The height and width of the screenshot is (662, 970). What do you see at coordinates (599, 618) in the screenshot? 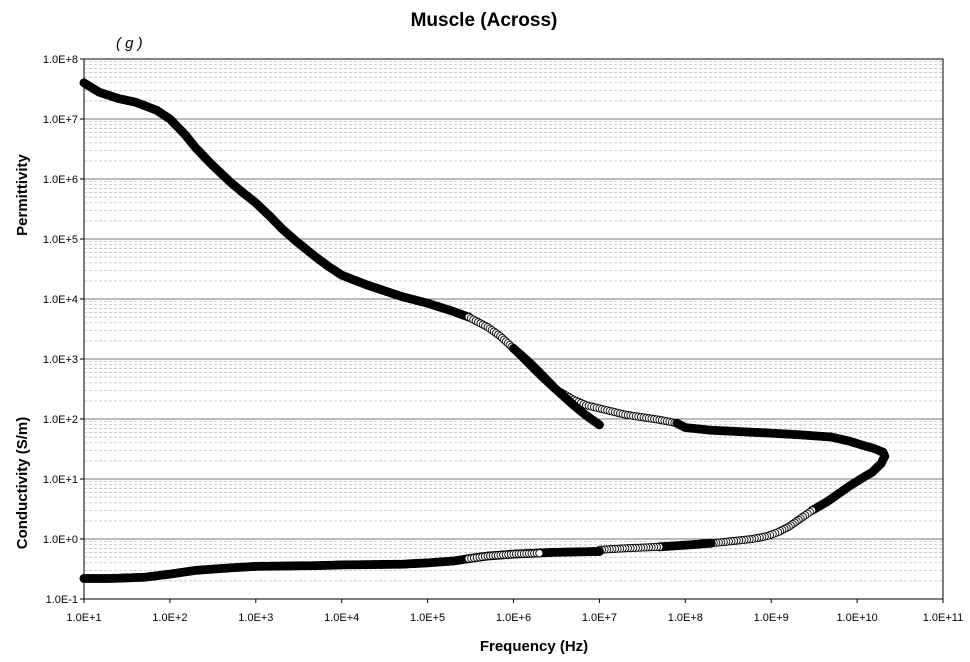
I see `x-tick-label: 1.0E+7` at bounding box center [599, 618].